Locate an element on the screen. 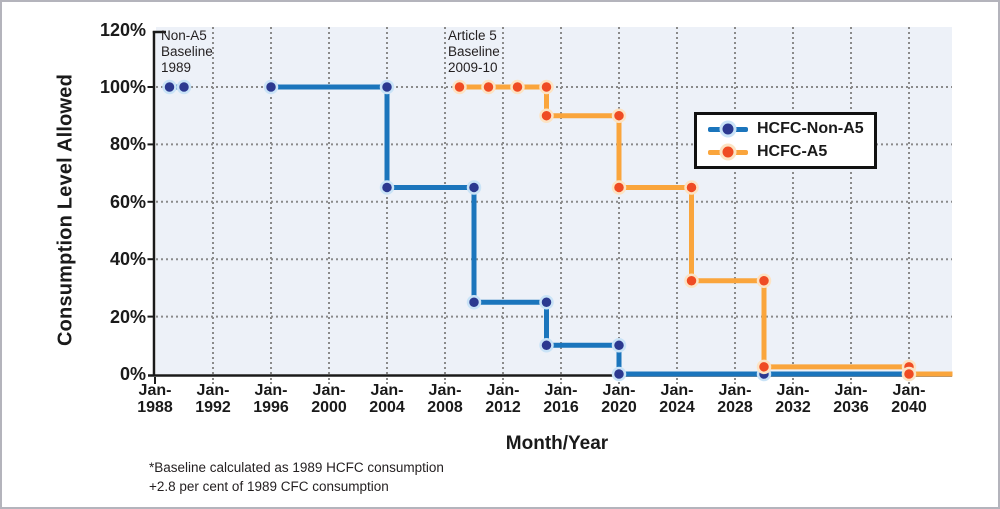 This screenshot has height=509, width=1000. annotation-line: Article 5 is located at coordinates (472, 35).